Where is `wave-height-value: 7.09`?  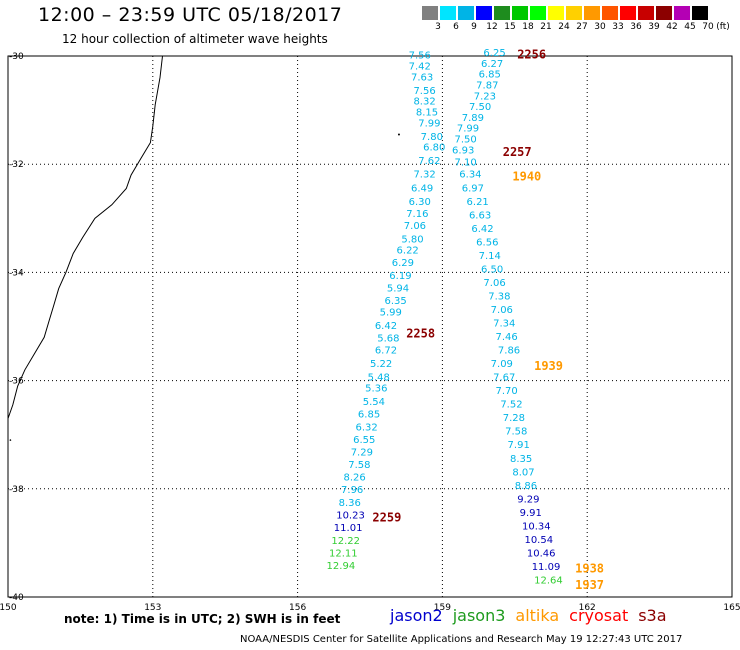
wave-height-value: 7.09 is located at coordinates (502, 364).